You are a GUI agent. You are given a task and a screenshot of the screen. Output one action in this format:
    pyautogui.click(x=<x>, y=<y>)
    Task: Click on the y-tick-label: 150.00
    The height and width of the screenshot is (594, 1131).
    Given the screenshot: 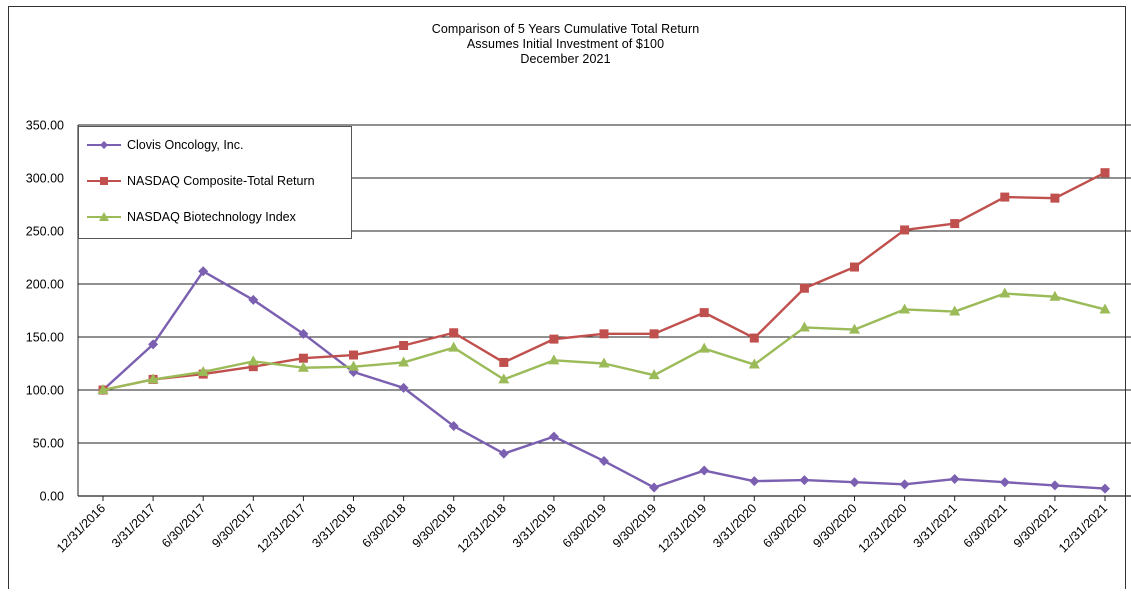 What is the action you would take?
    pyautogui.click(x=45, y=338)
    